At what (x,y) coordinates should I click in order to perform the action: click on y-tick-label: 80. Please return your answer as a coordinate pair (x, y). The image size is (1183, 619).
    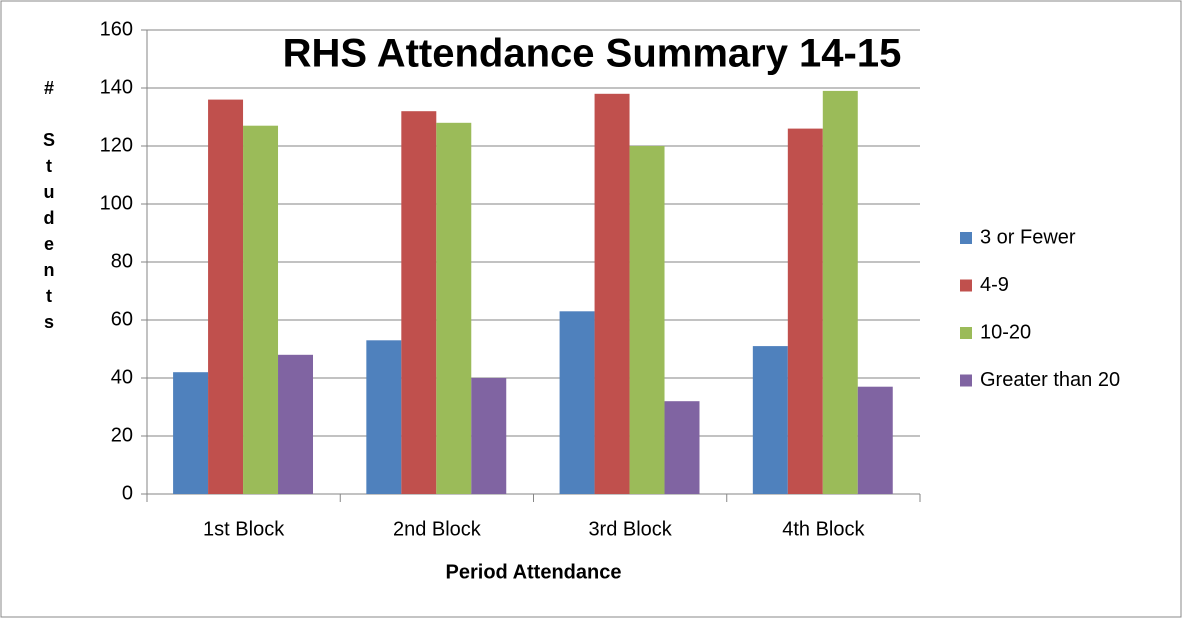
    Looking at the image, I should click on (122, 261).